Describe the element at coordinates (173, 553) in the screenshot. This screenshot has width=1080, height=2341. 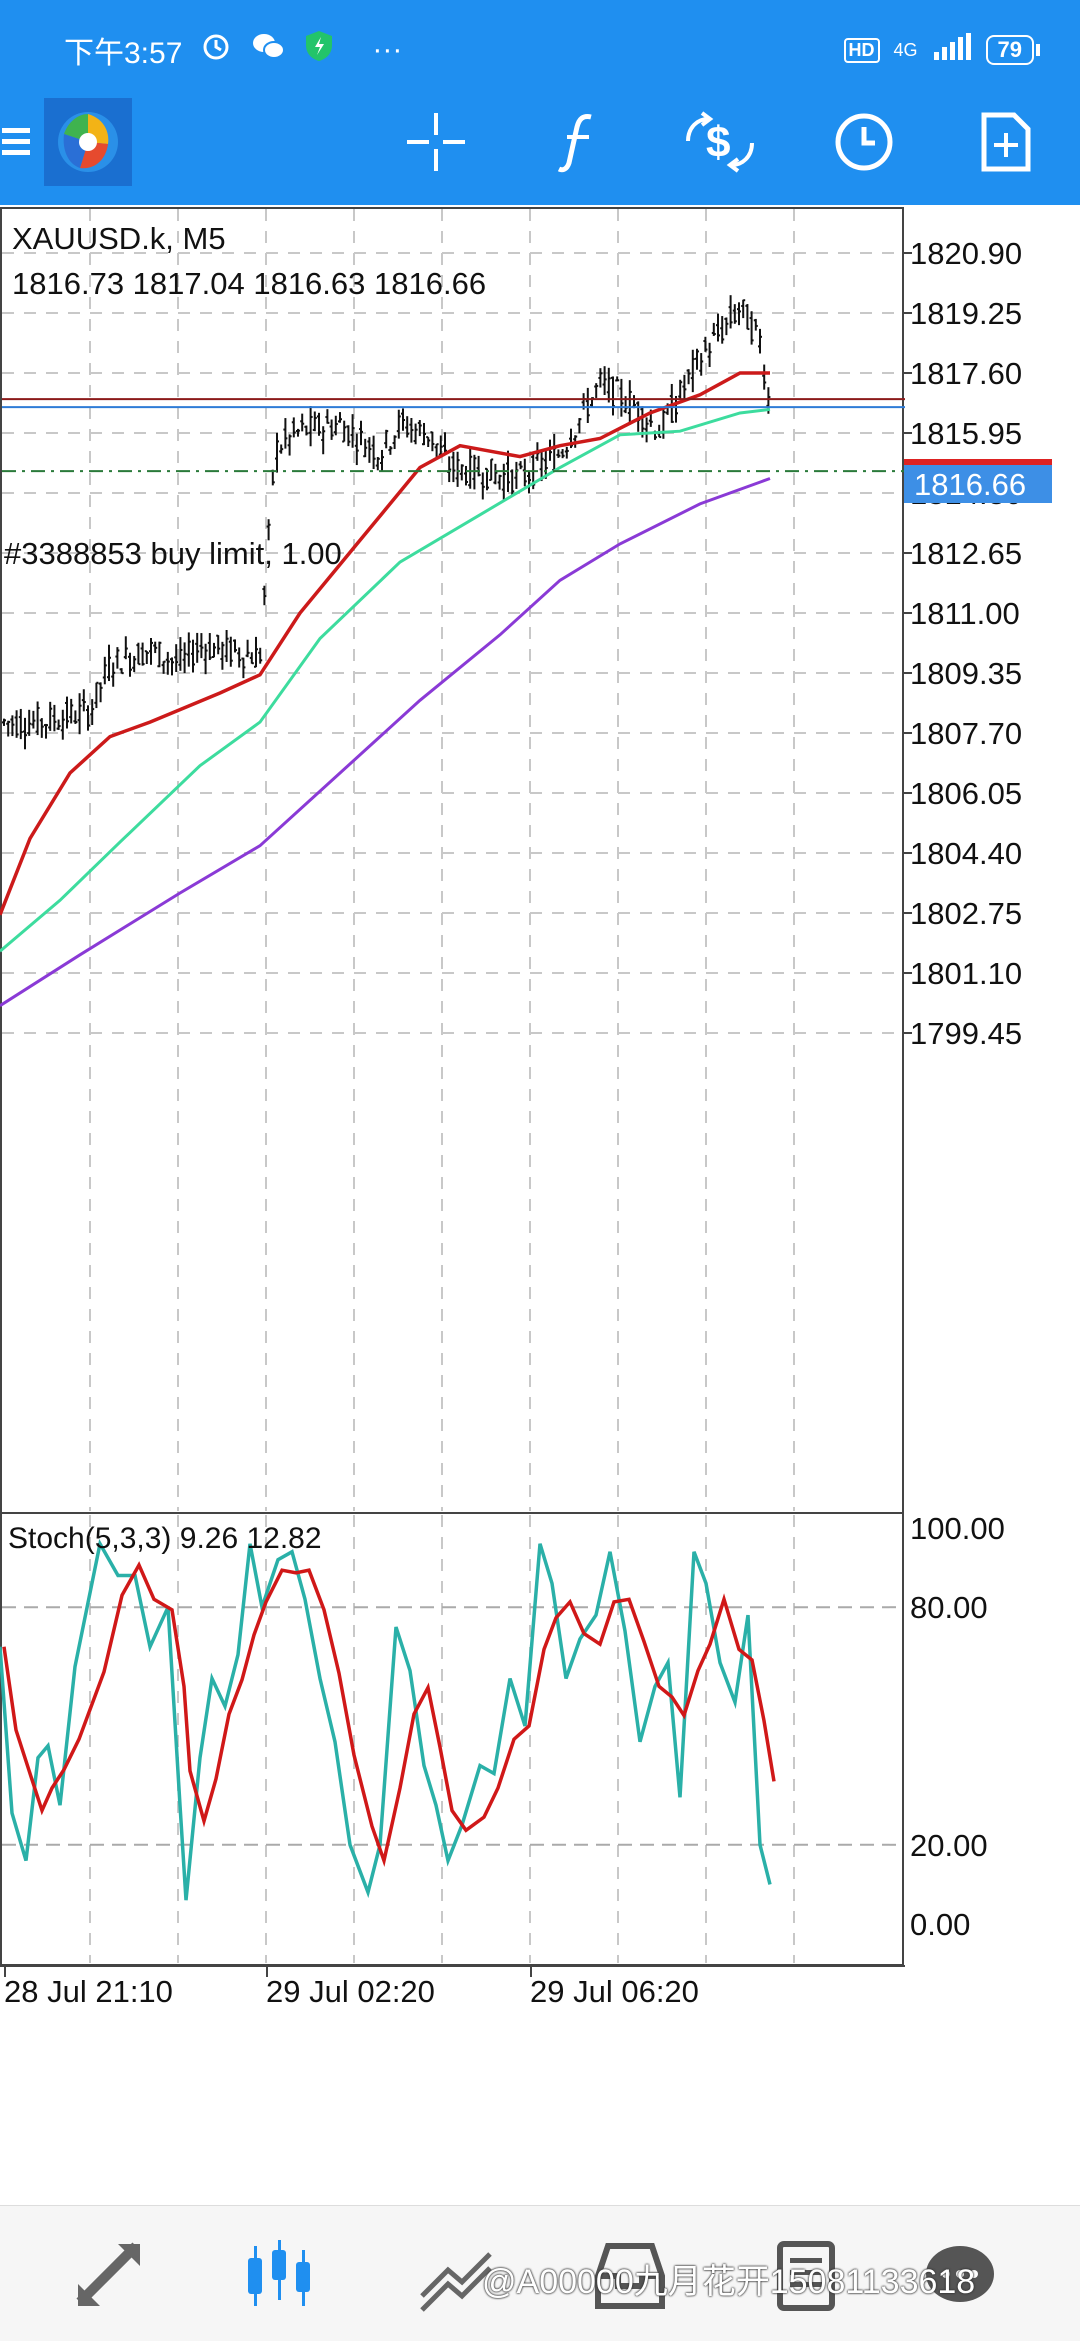
I see `order-label: #3388853 buy limit, 1.00` at that location.